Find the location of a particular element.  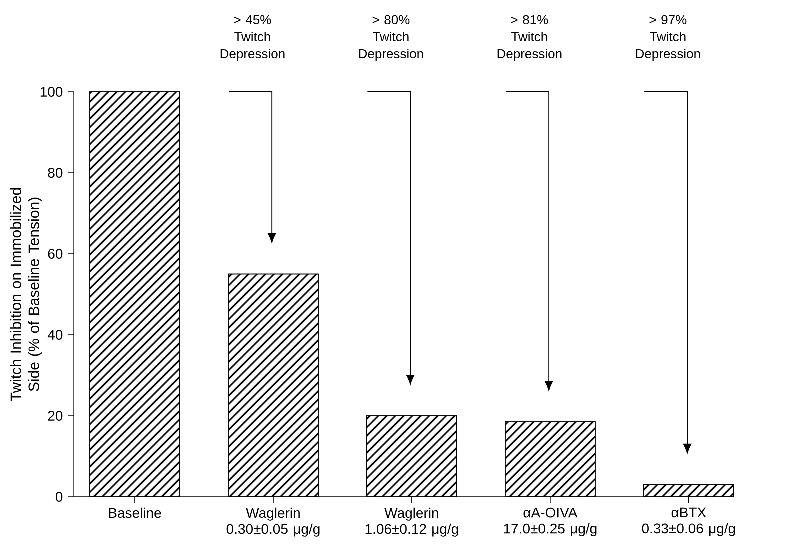

y-tick-label: 20 is located at coordinates (55, 416).